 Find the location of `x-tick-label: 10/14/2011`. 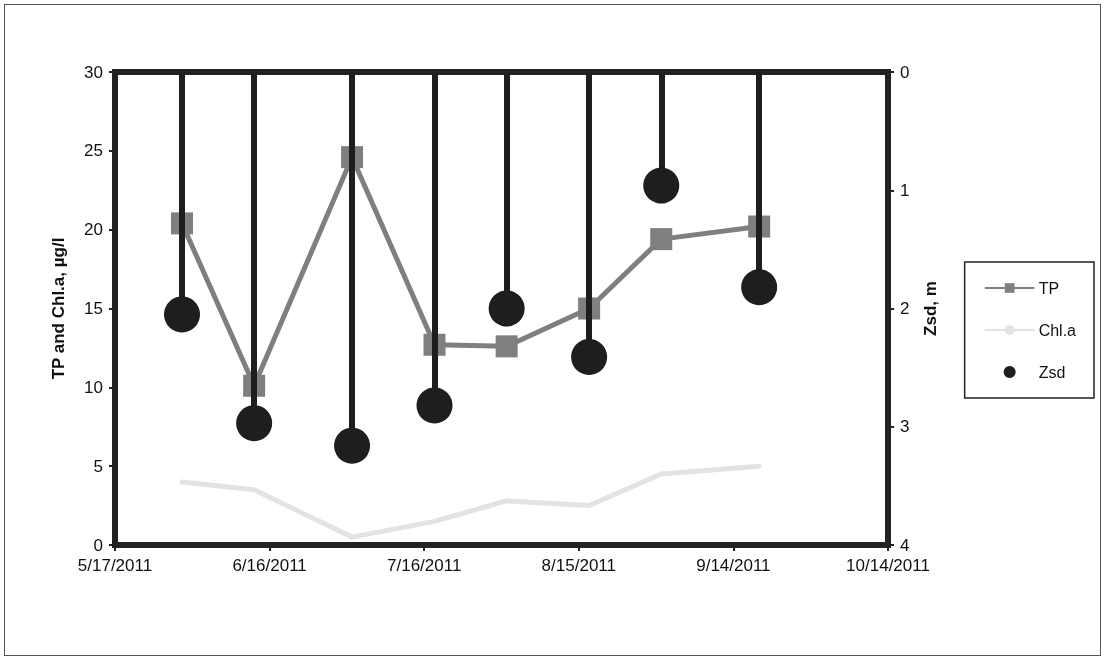

x-tick-label: 10/14/2011 is located at coordinates (888, 565).